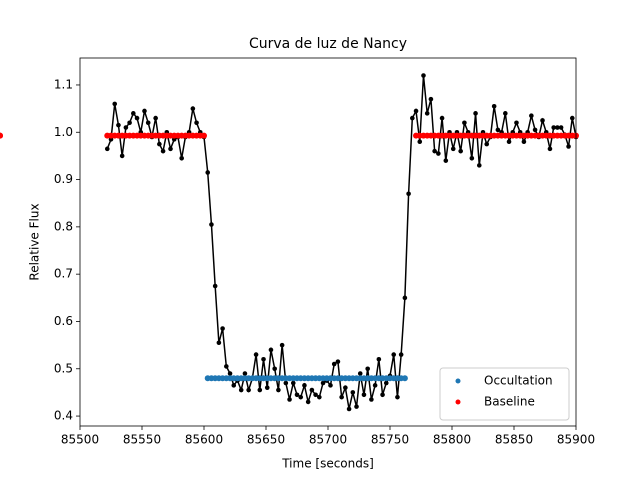  What do you see at coordinates (518, 381) in the screenshot?
I see `legend-label: Occultation` at bounding box center [518, 381].